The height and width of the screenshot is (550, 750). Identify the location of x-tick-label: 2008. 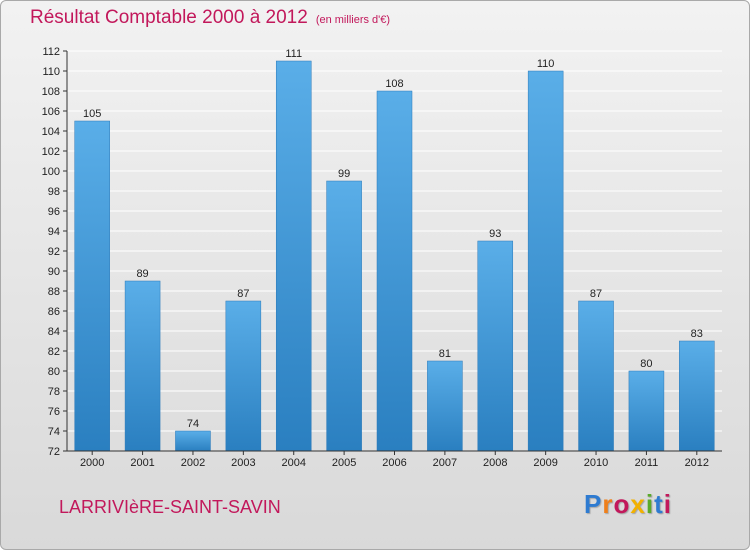
(495, 463).